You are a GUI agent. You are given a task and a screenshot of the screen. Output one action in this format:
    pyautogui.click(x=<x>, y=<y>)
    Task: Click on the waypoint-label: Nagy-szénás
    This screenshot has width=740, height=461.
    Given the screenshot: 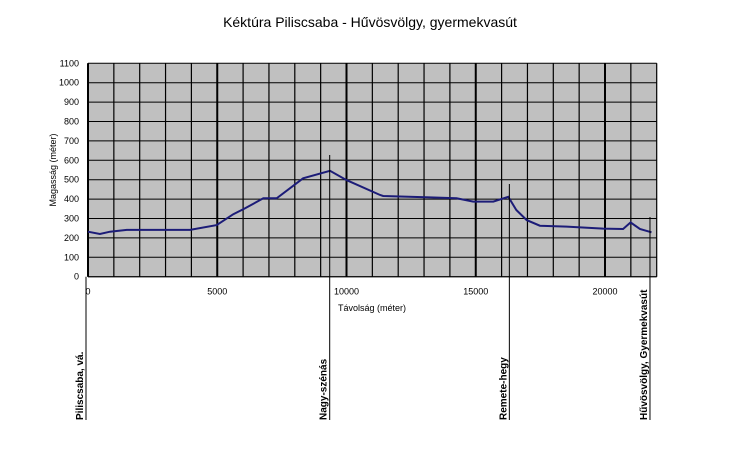 What is the action you would take?
    pyautogui.click(x=324, y=389)
    